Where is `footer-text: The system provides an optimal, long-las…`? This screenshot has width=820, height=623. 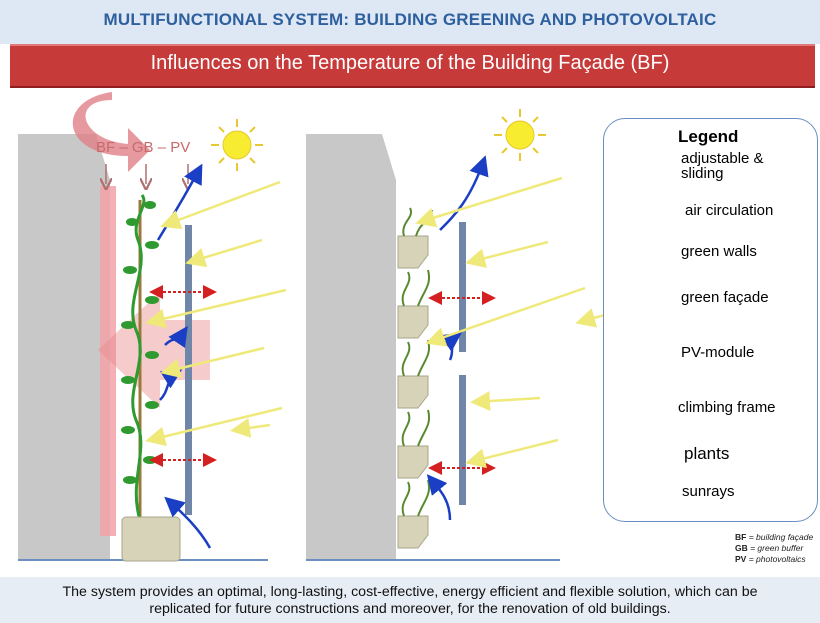 footer-text: The system provides an optimal, long-las… is located at coordinates (410, 601).